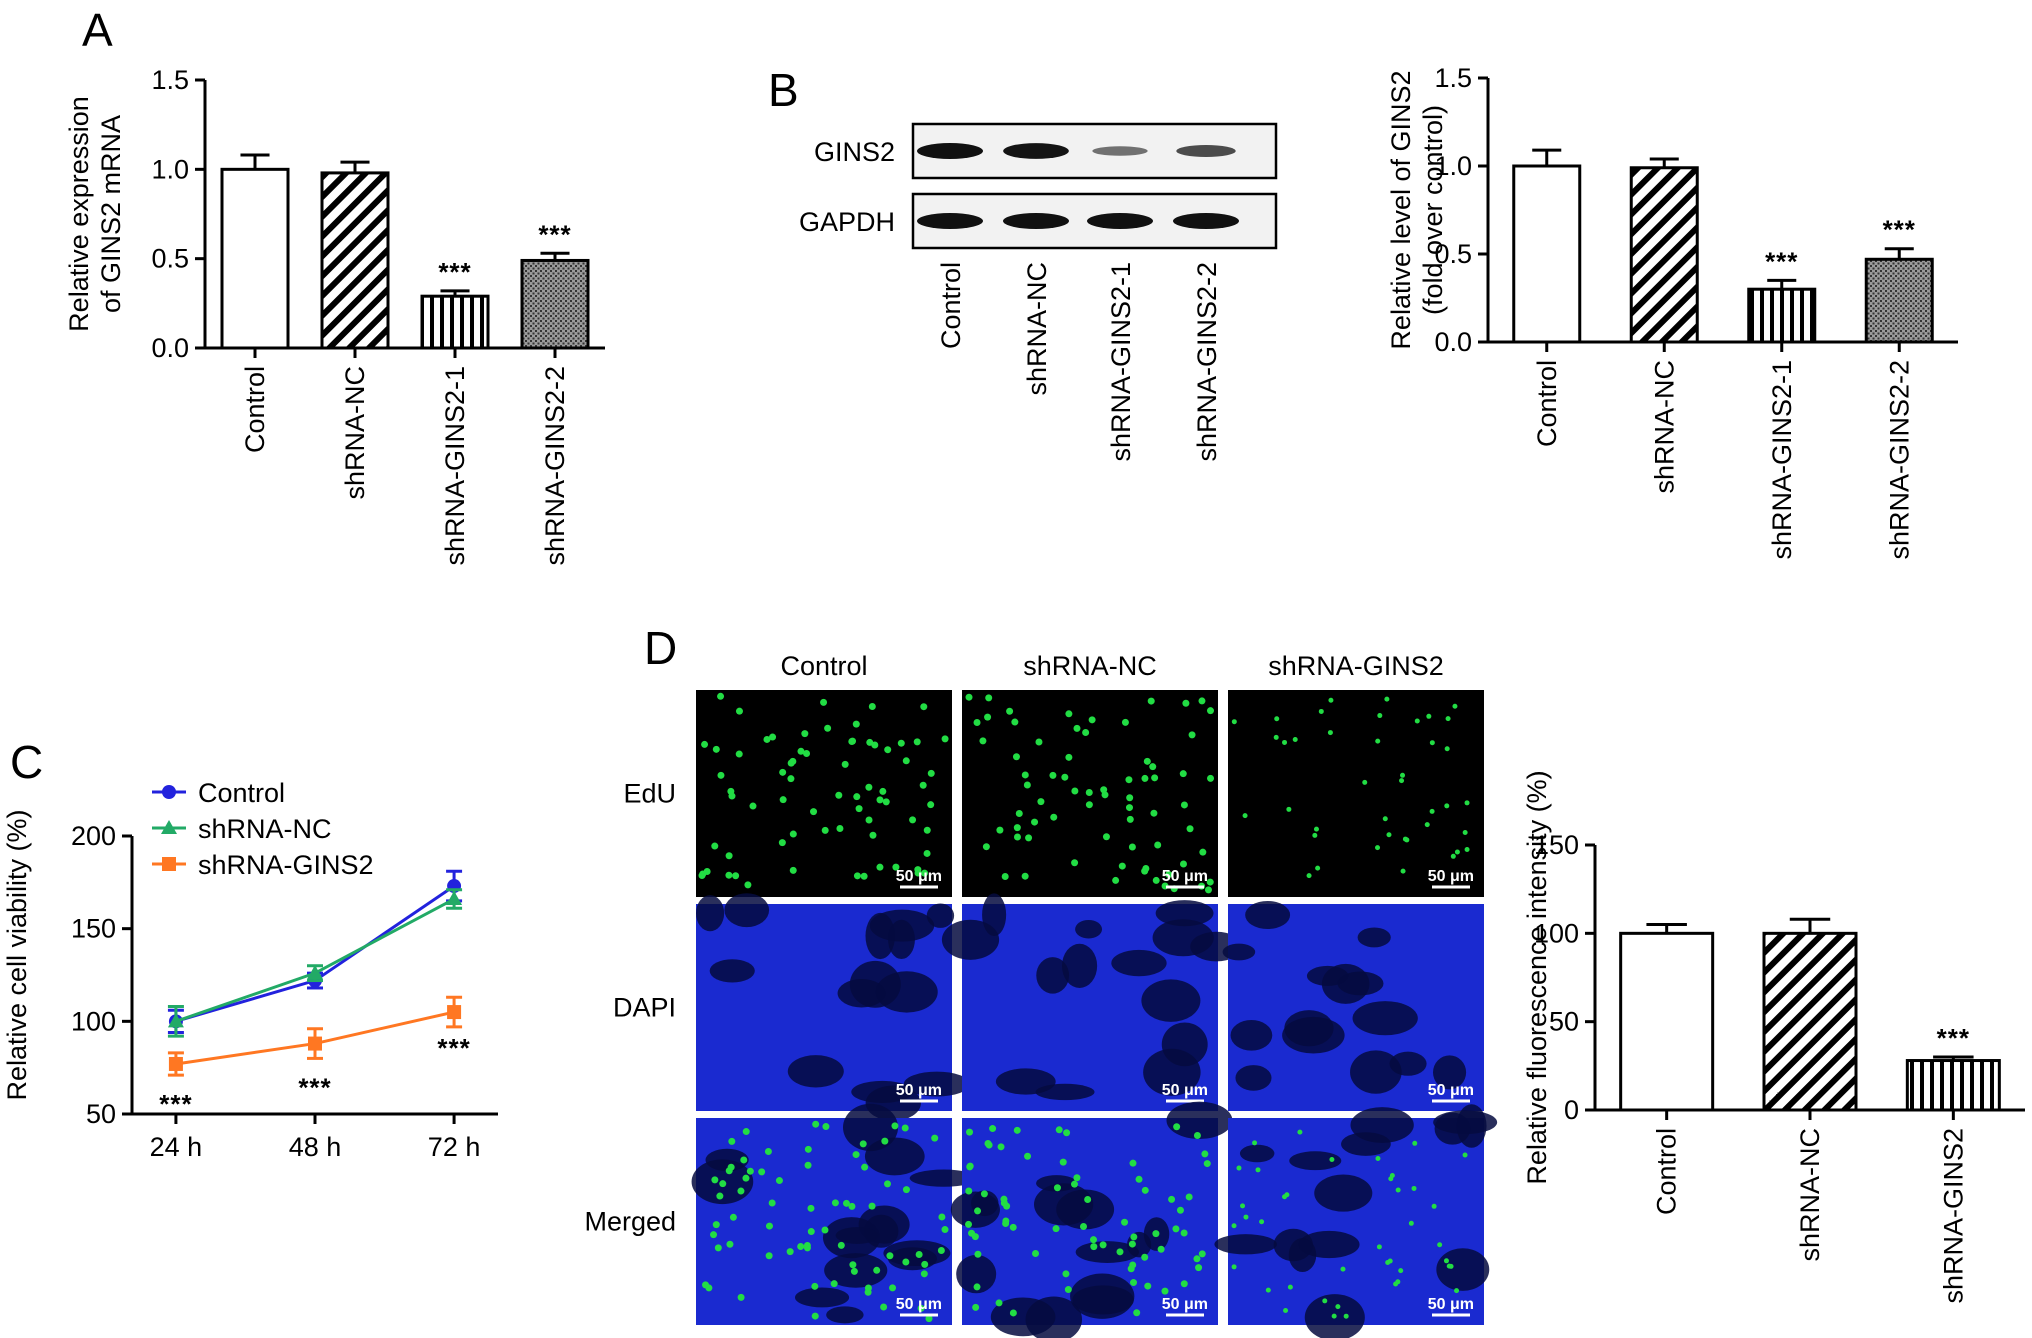  What do you see at coordinates (454, 898) in the screenshot?
I see `data-point` at bounding box center [454, 898].